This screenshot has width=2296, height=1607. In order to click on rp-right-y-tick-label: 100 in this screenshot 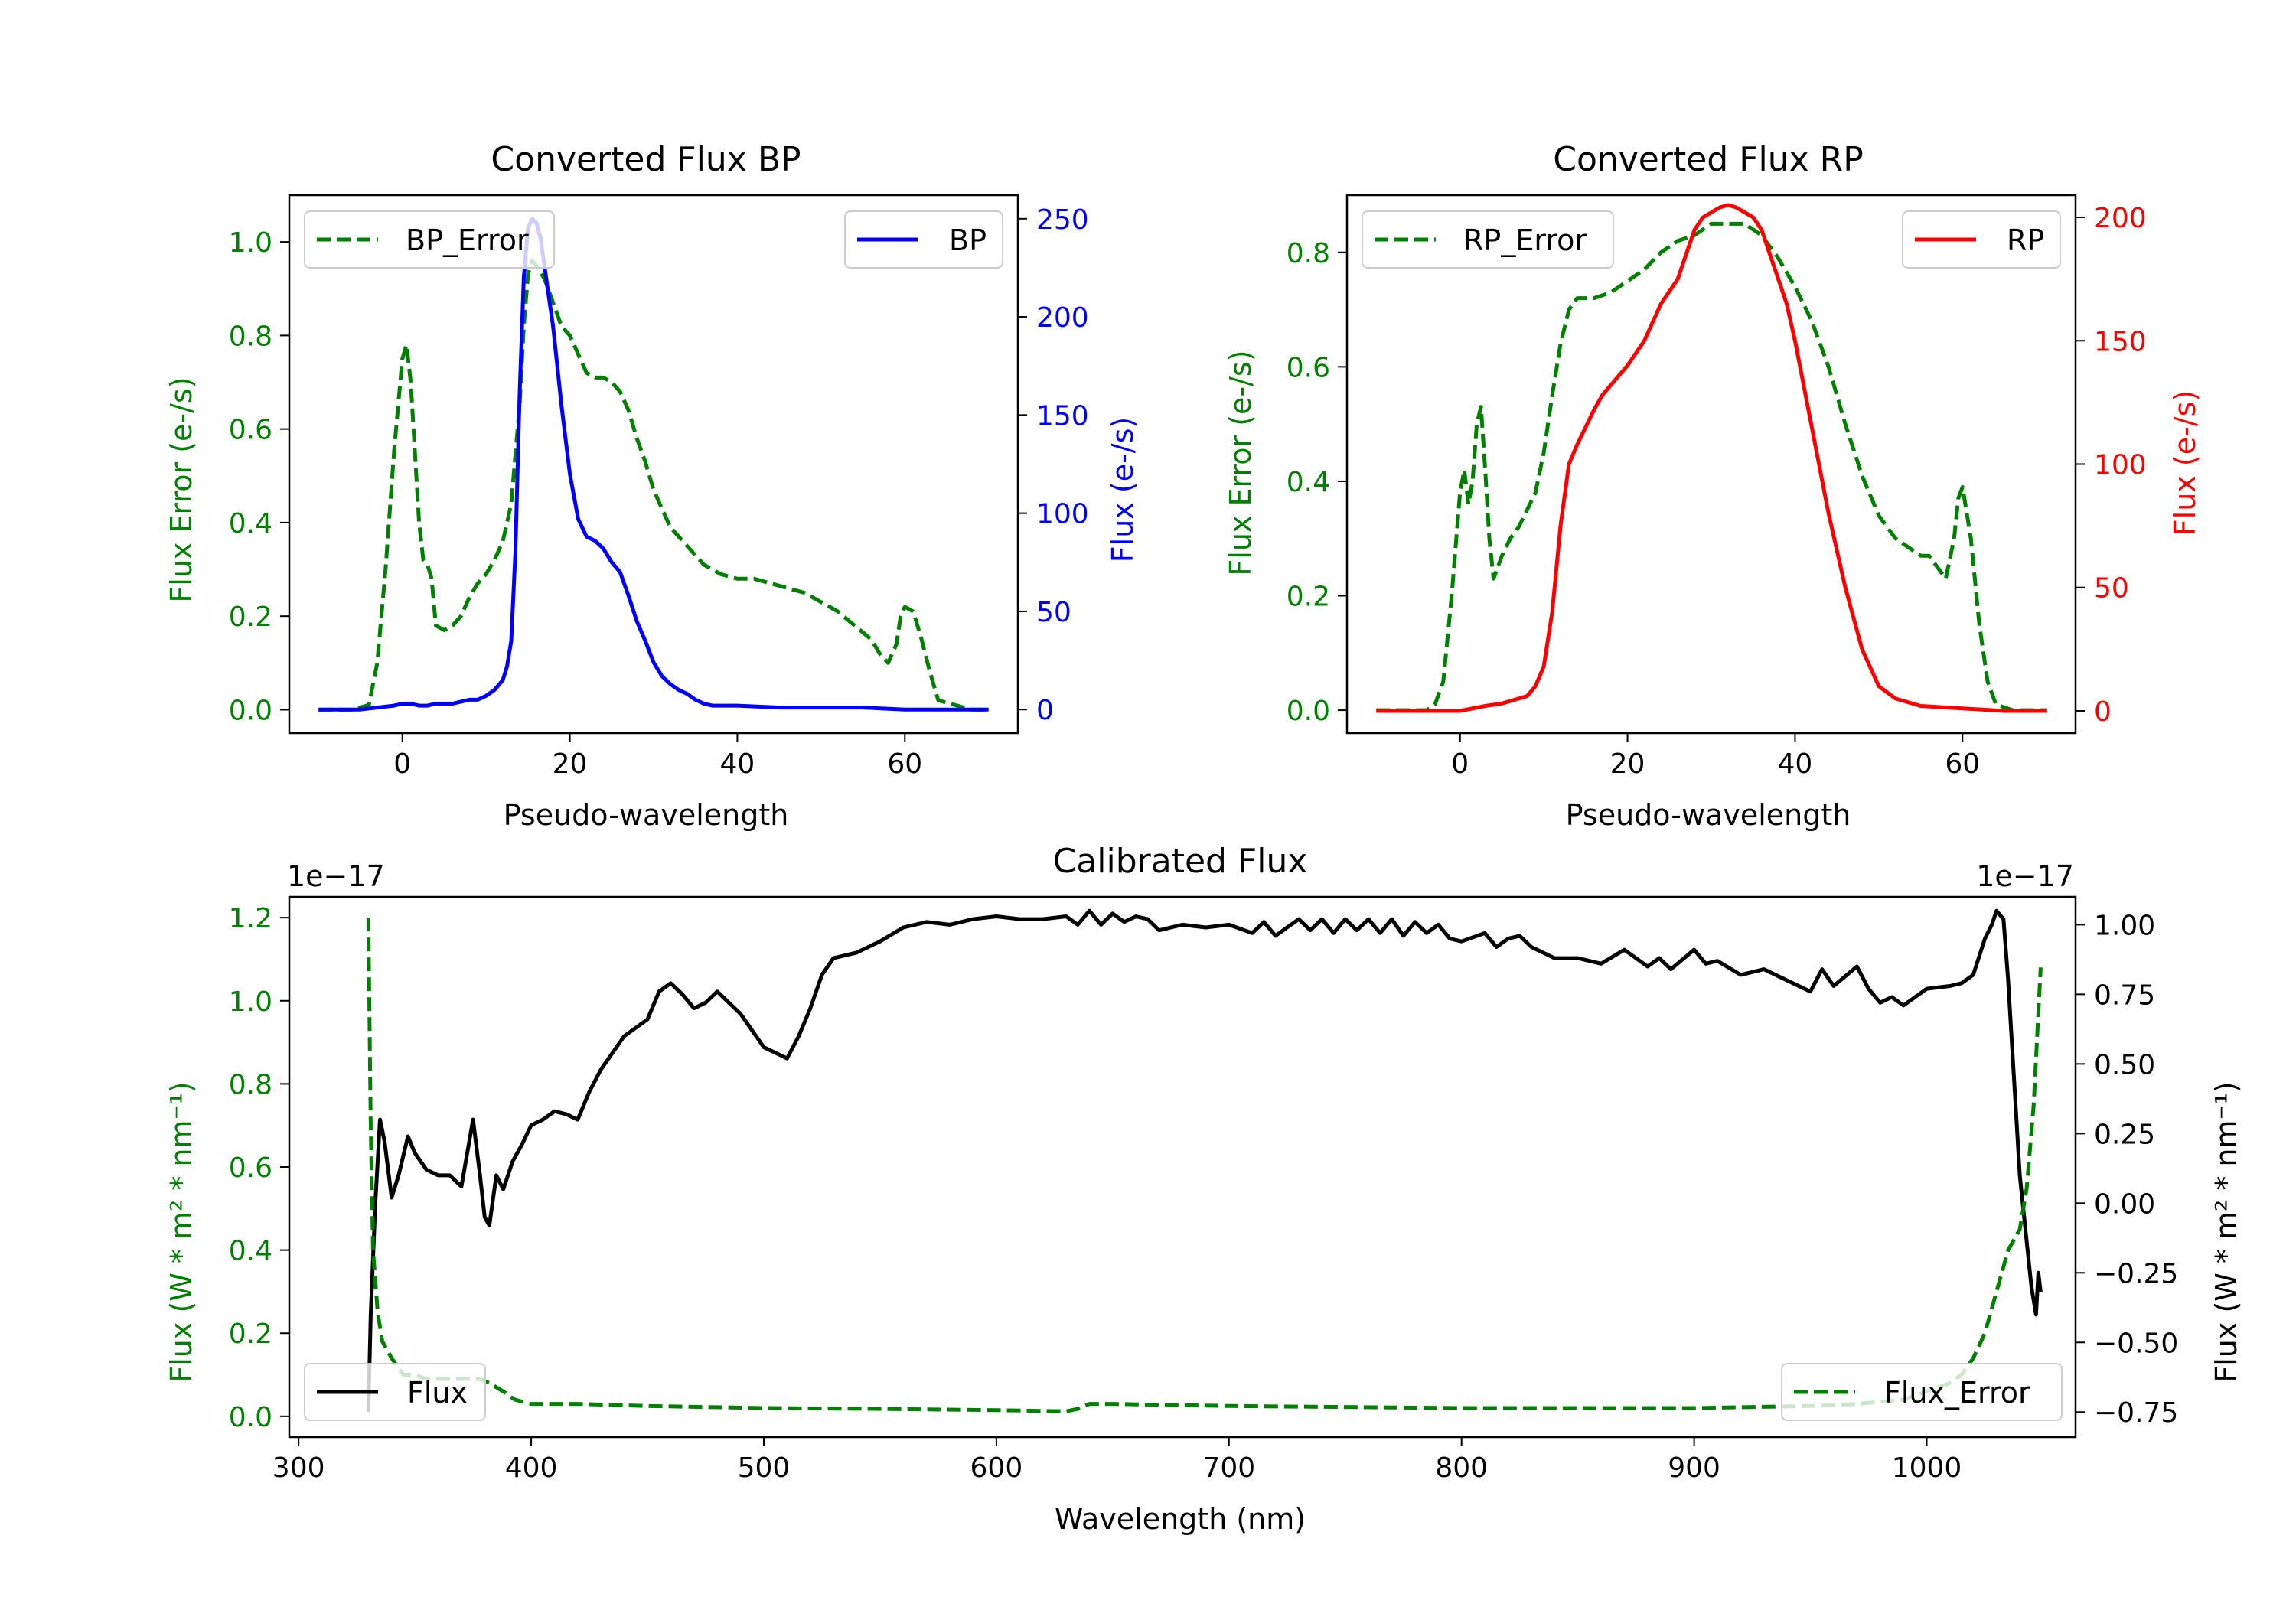, I will do `click(2120, 466)`.